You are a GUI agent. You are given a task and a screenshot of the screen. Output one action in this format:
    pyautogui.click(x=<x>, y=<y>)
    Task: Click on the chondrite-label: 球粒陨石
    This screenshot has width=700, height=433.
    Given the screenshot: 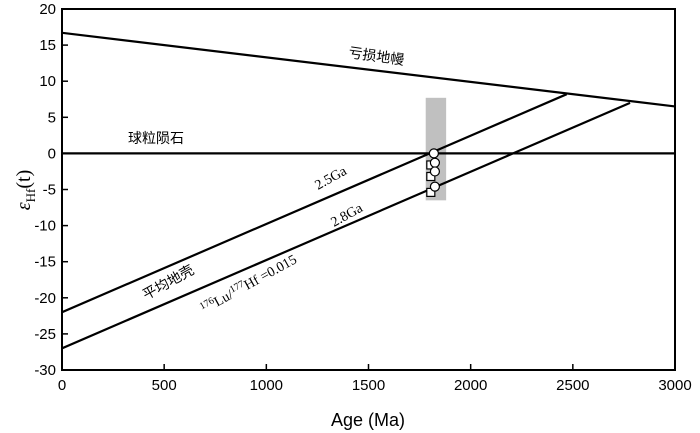 What is the action you would take?
    pyautogui.click(x=156, y=139)
    